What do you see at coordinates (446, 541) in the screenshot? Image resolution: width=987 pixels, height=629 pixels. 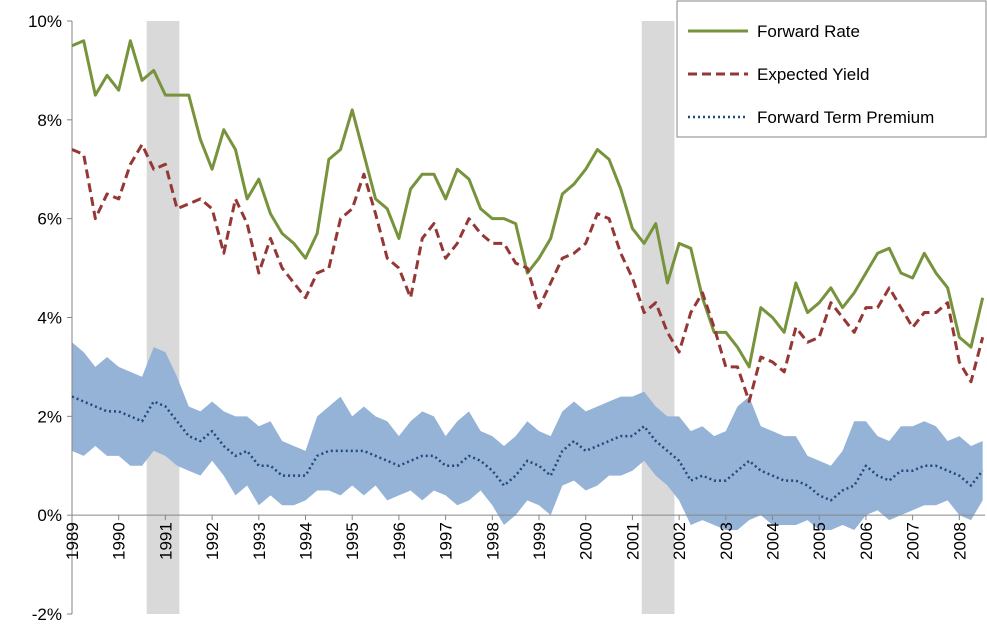 I see `x-tick-label: 1997` at bounding box center [446, 541].